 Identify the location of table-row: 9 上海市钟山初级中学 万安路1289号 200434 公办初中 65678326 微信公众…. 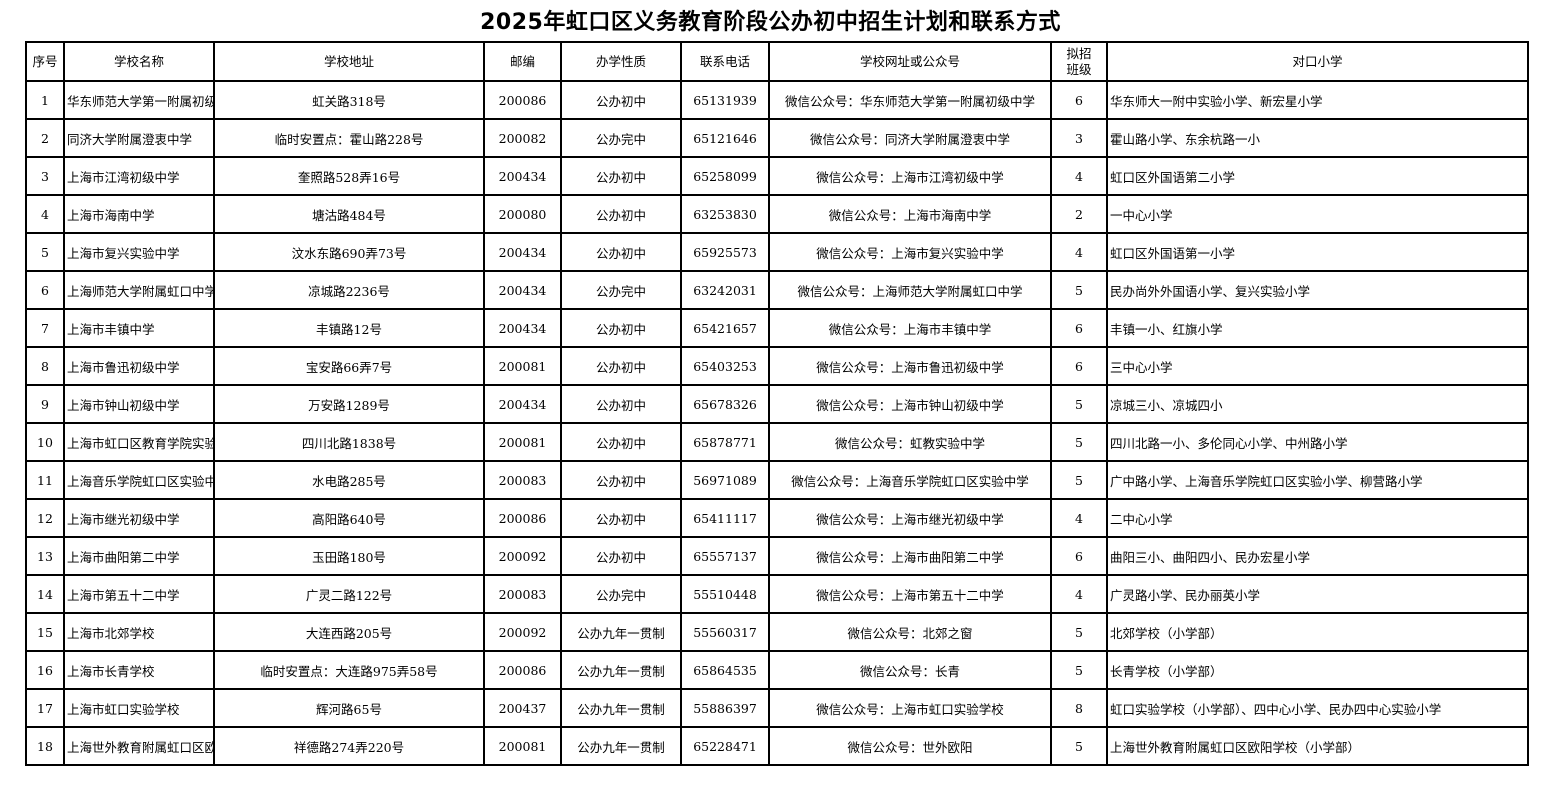
(777, 404).